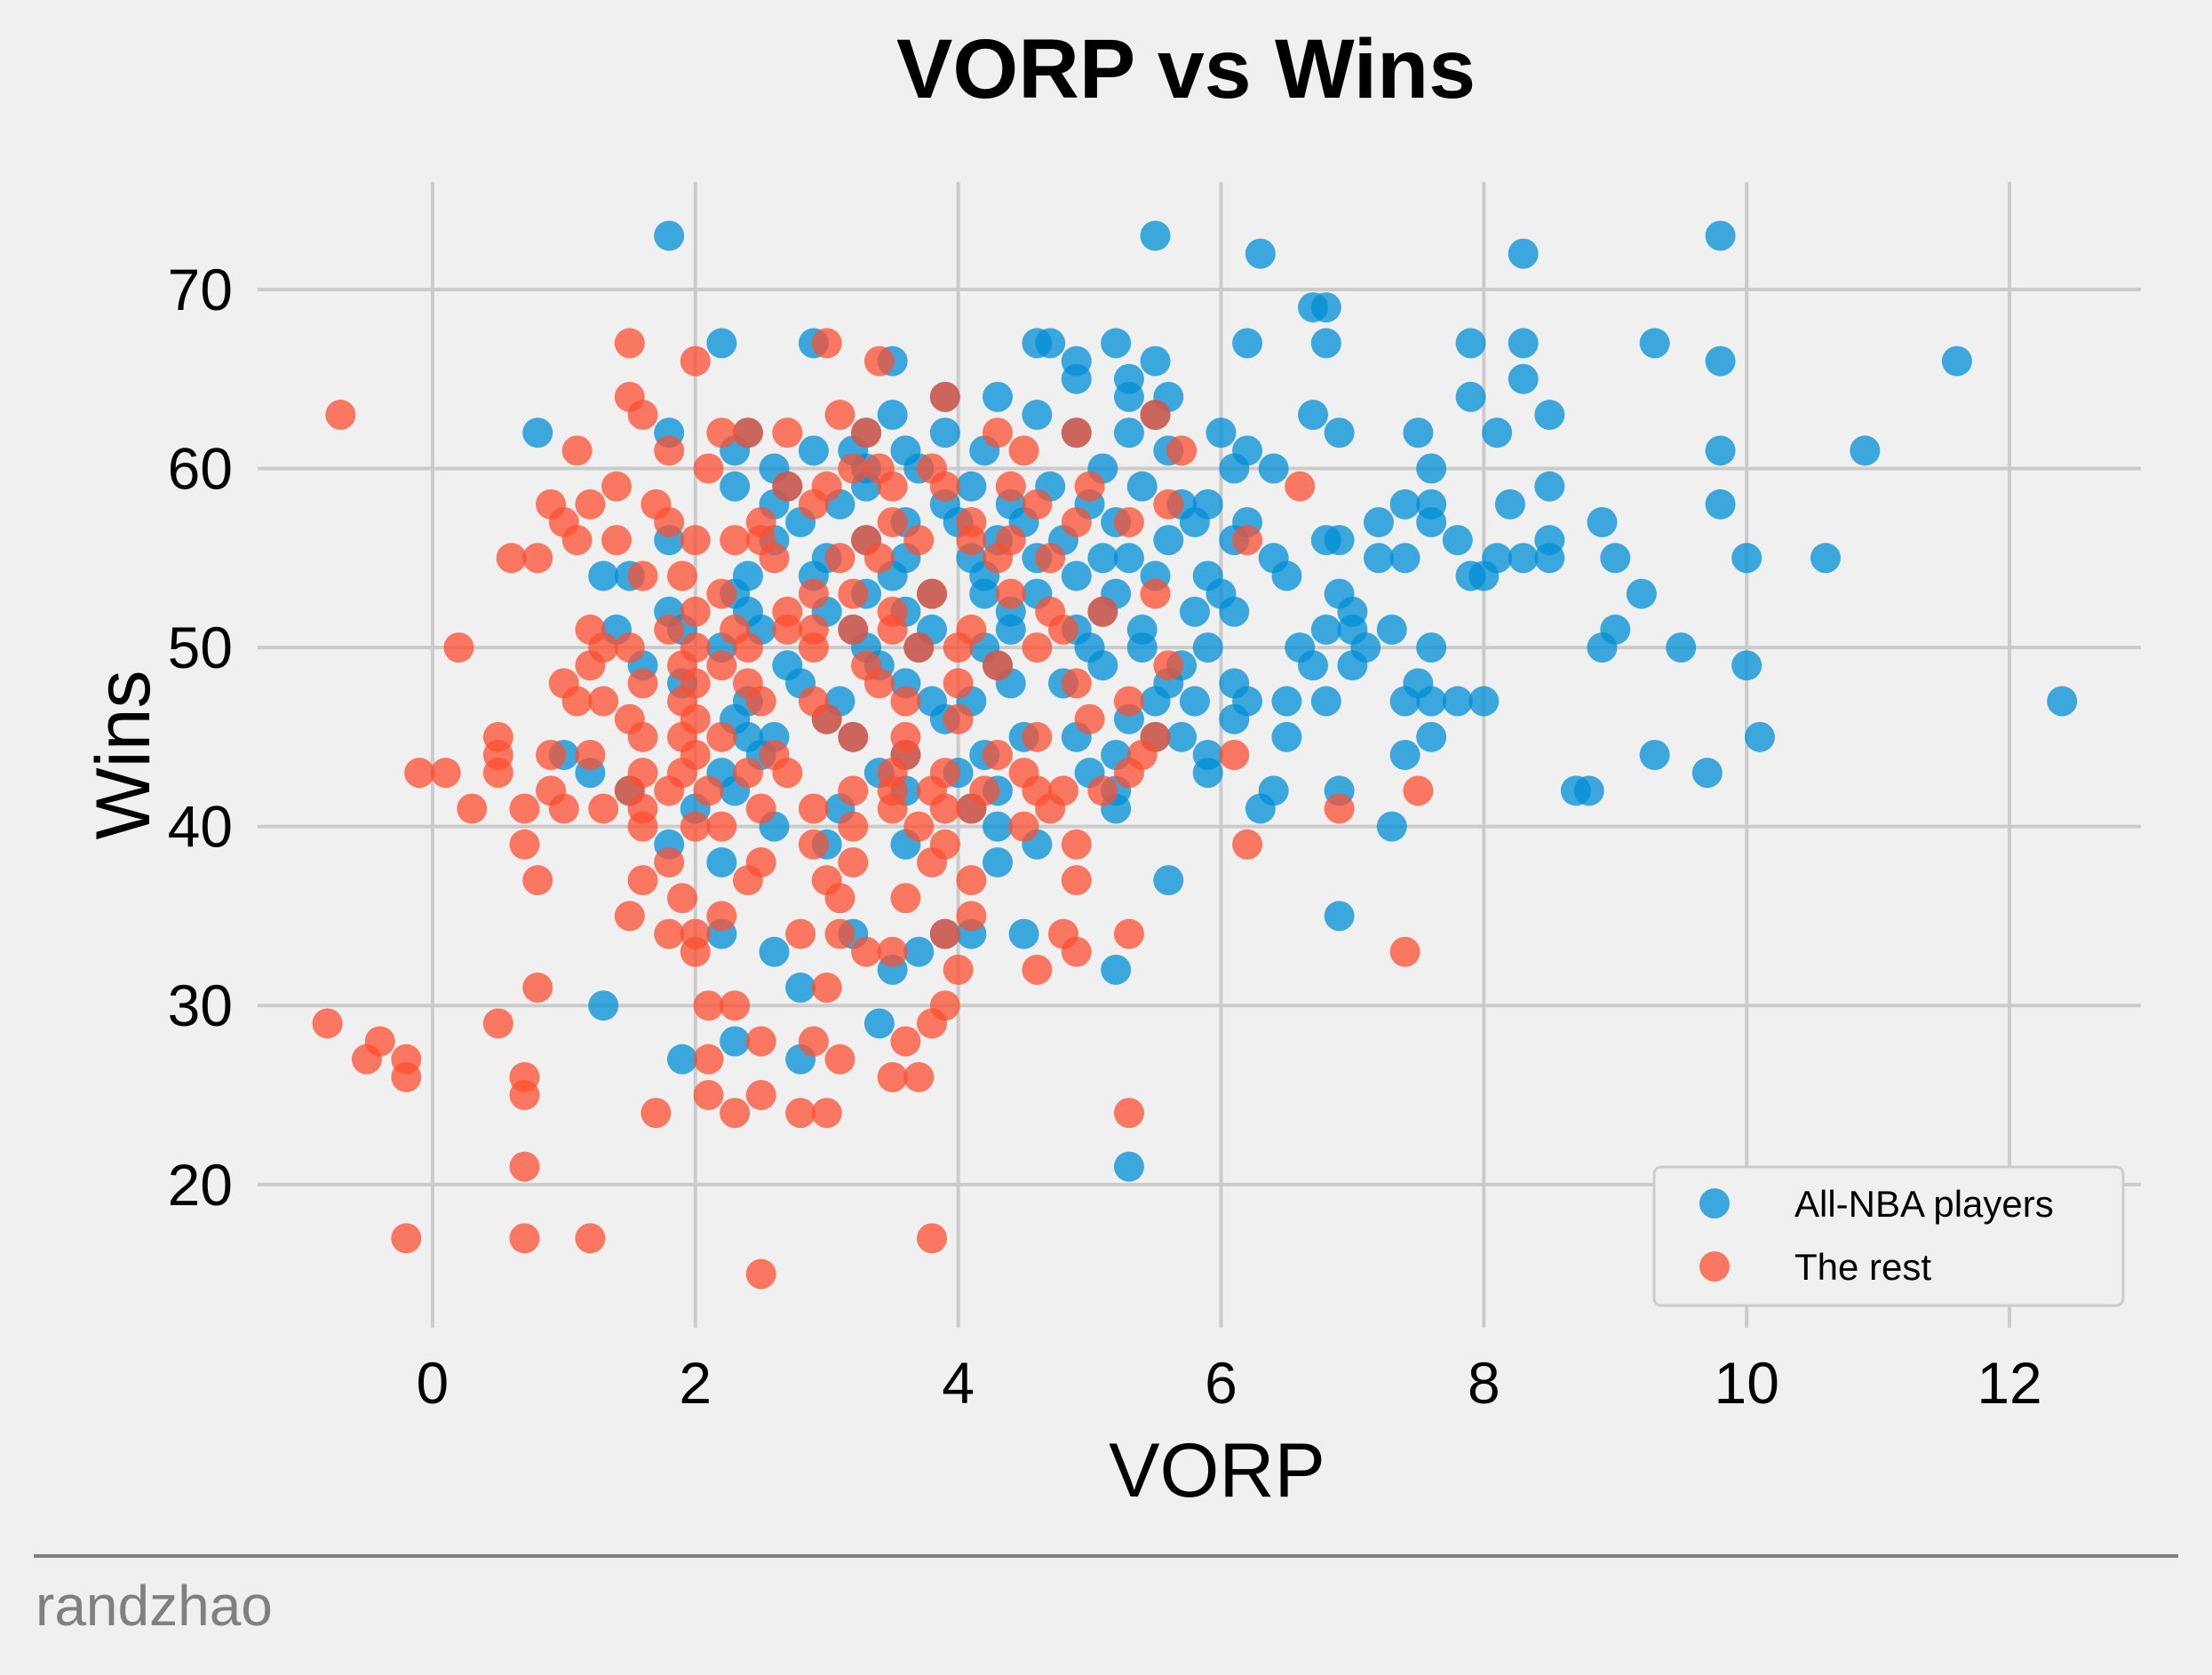 The height and width of the screenshot is (1675, 2212). Describe the element at coordinates (201, 289) in the screenshot. I see `y-tick-label: 70` at that location.